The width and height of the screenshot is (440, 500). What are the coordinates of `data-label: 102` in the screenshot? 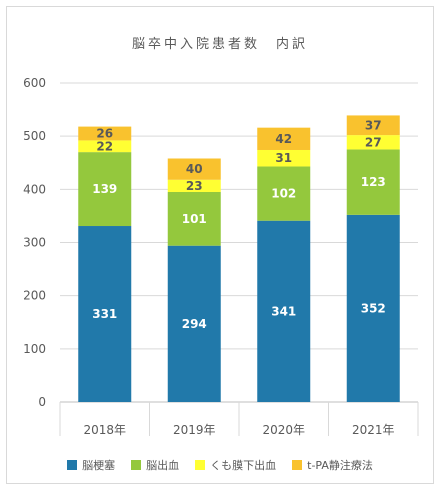 It's located at (283, 194).